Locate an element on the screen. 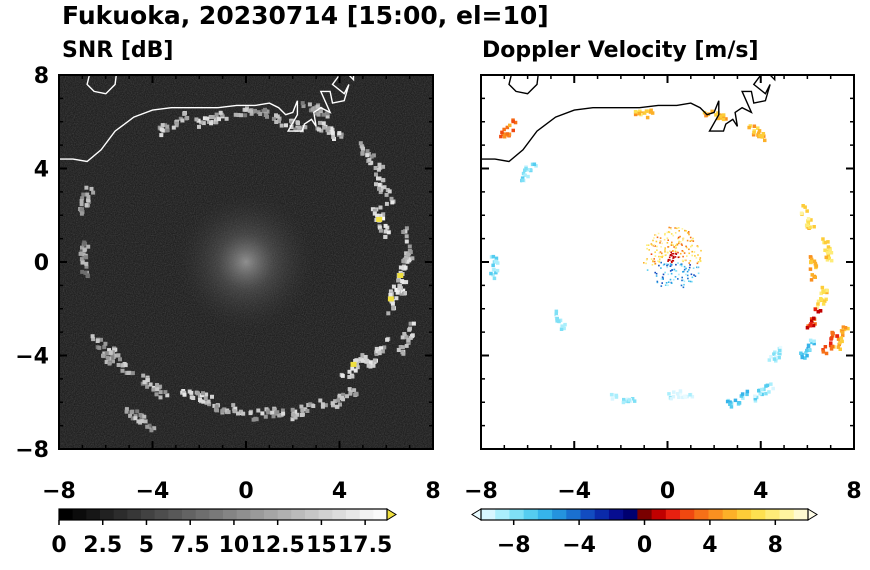 The height and width of the screenshot is (570, 870). snr-colorbar-tick-label: 2.5 is located at coordinates (102, 545).